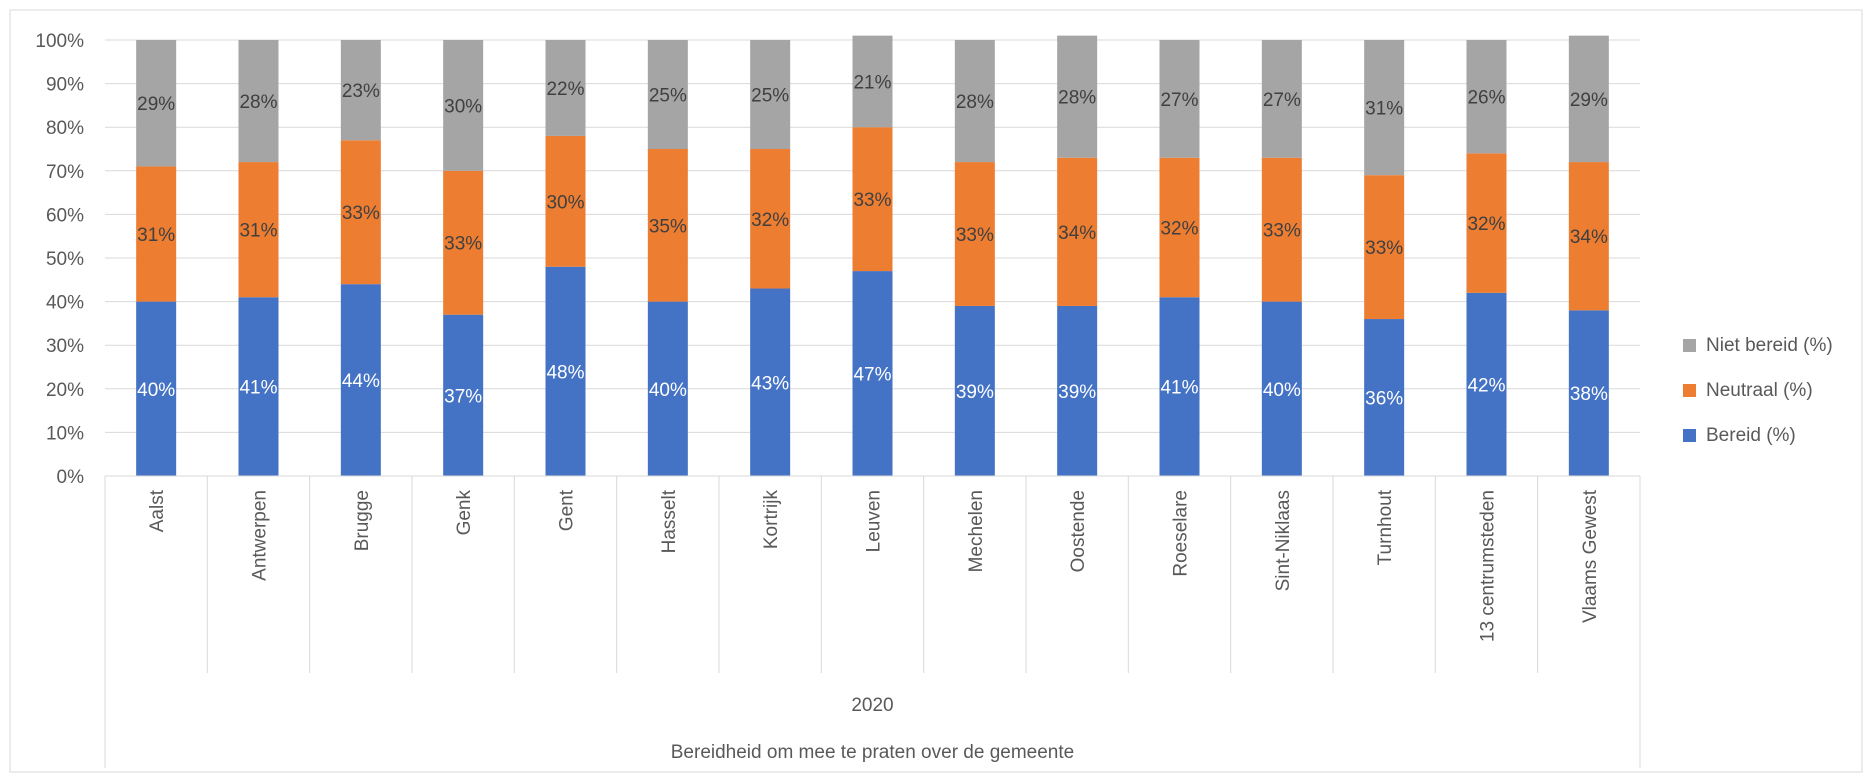  Describe the element at coordinates (1385, 527) in the screenshot. I see `x-tick-label: Turnhout` at that location.